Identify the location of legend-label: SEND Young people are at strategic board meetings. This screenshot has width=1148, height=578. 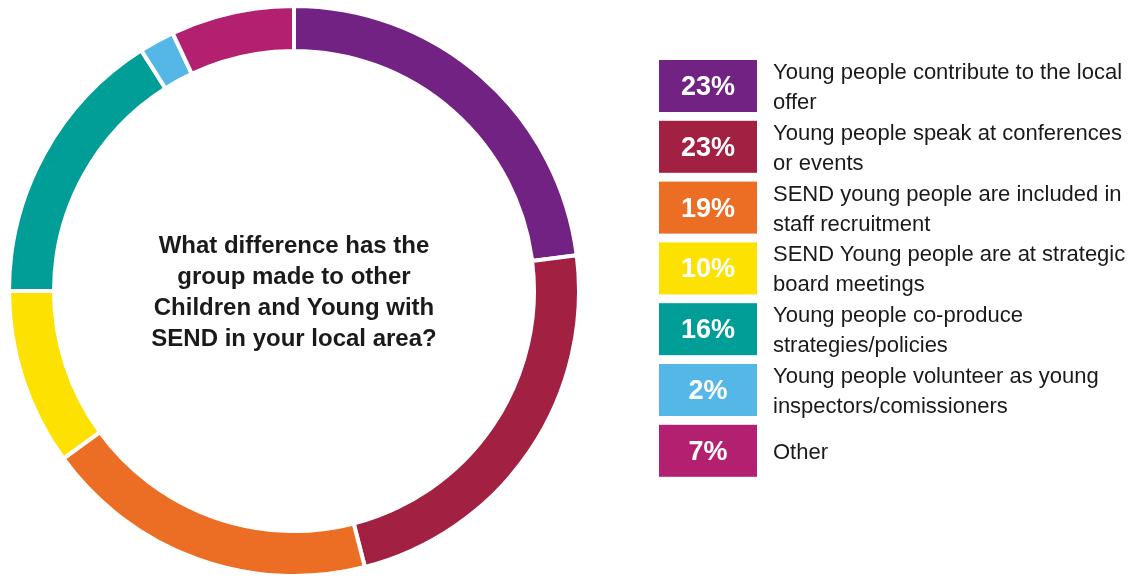
(949, 269).